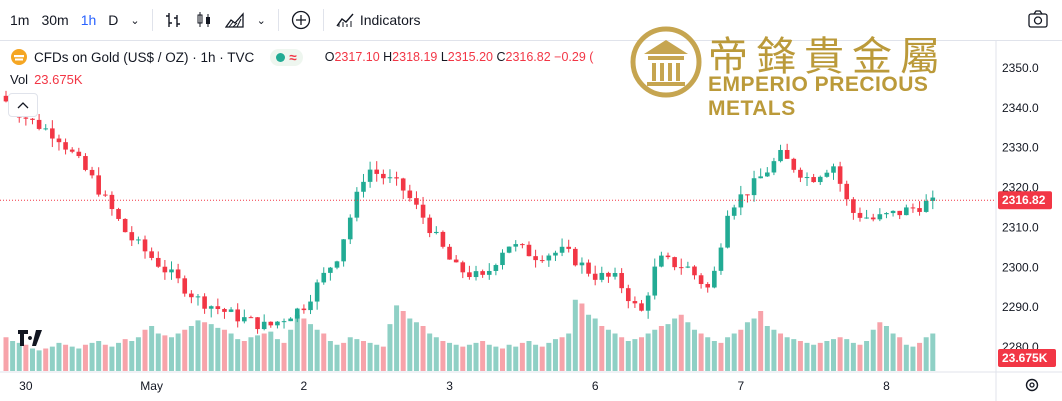 Image resolution: width=1062 pixels, height=401 pixels. I want to click on open-label: O, so click(329, 57).